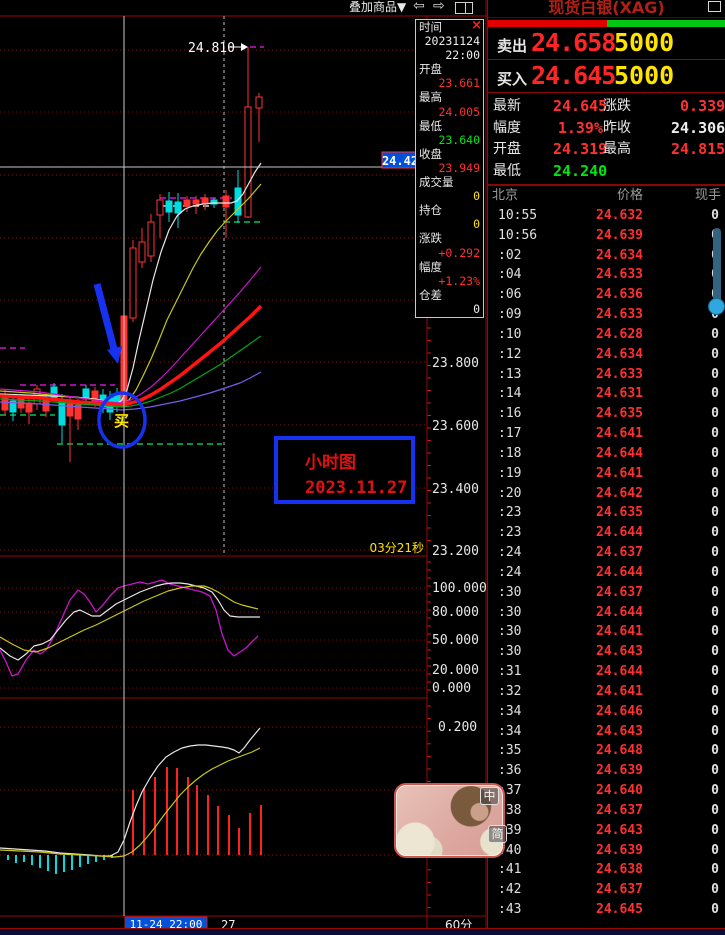 The width and height of the screenshot is (725, 935). I want to click on tape-row: :17 24.641 0, so click(608, 434).